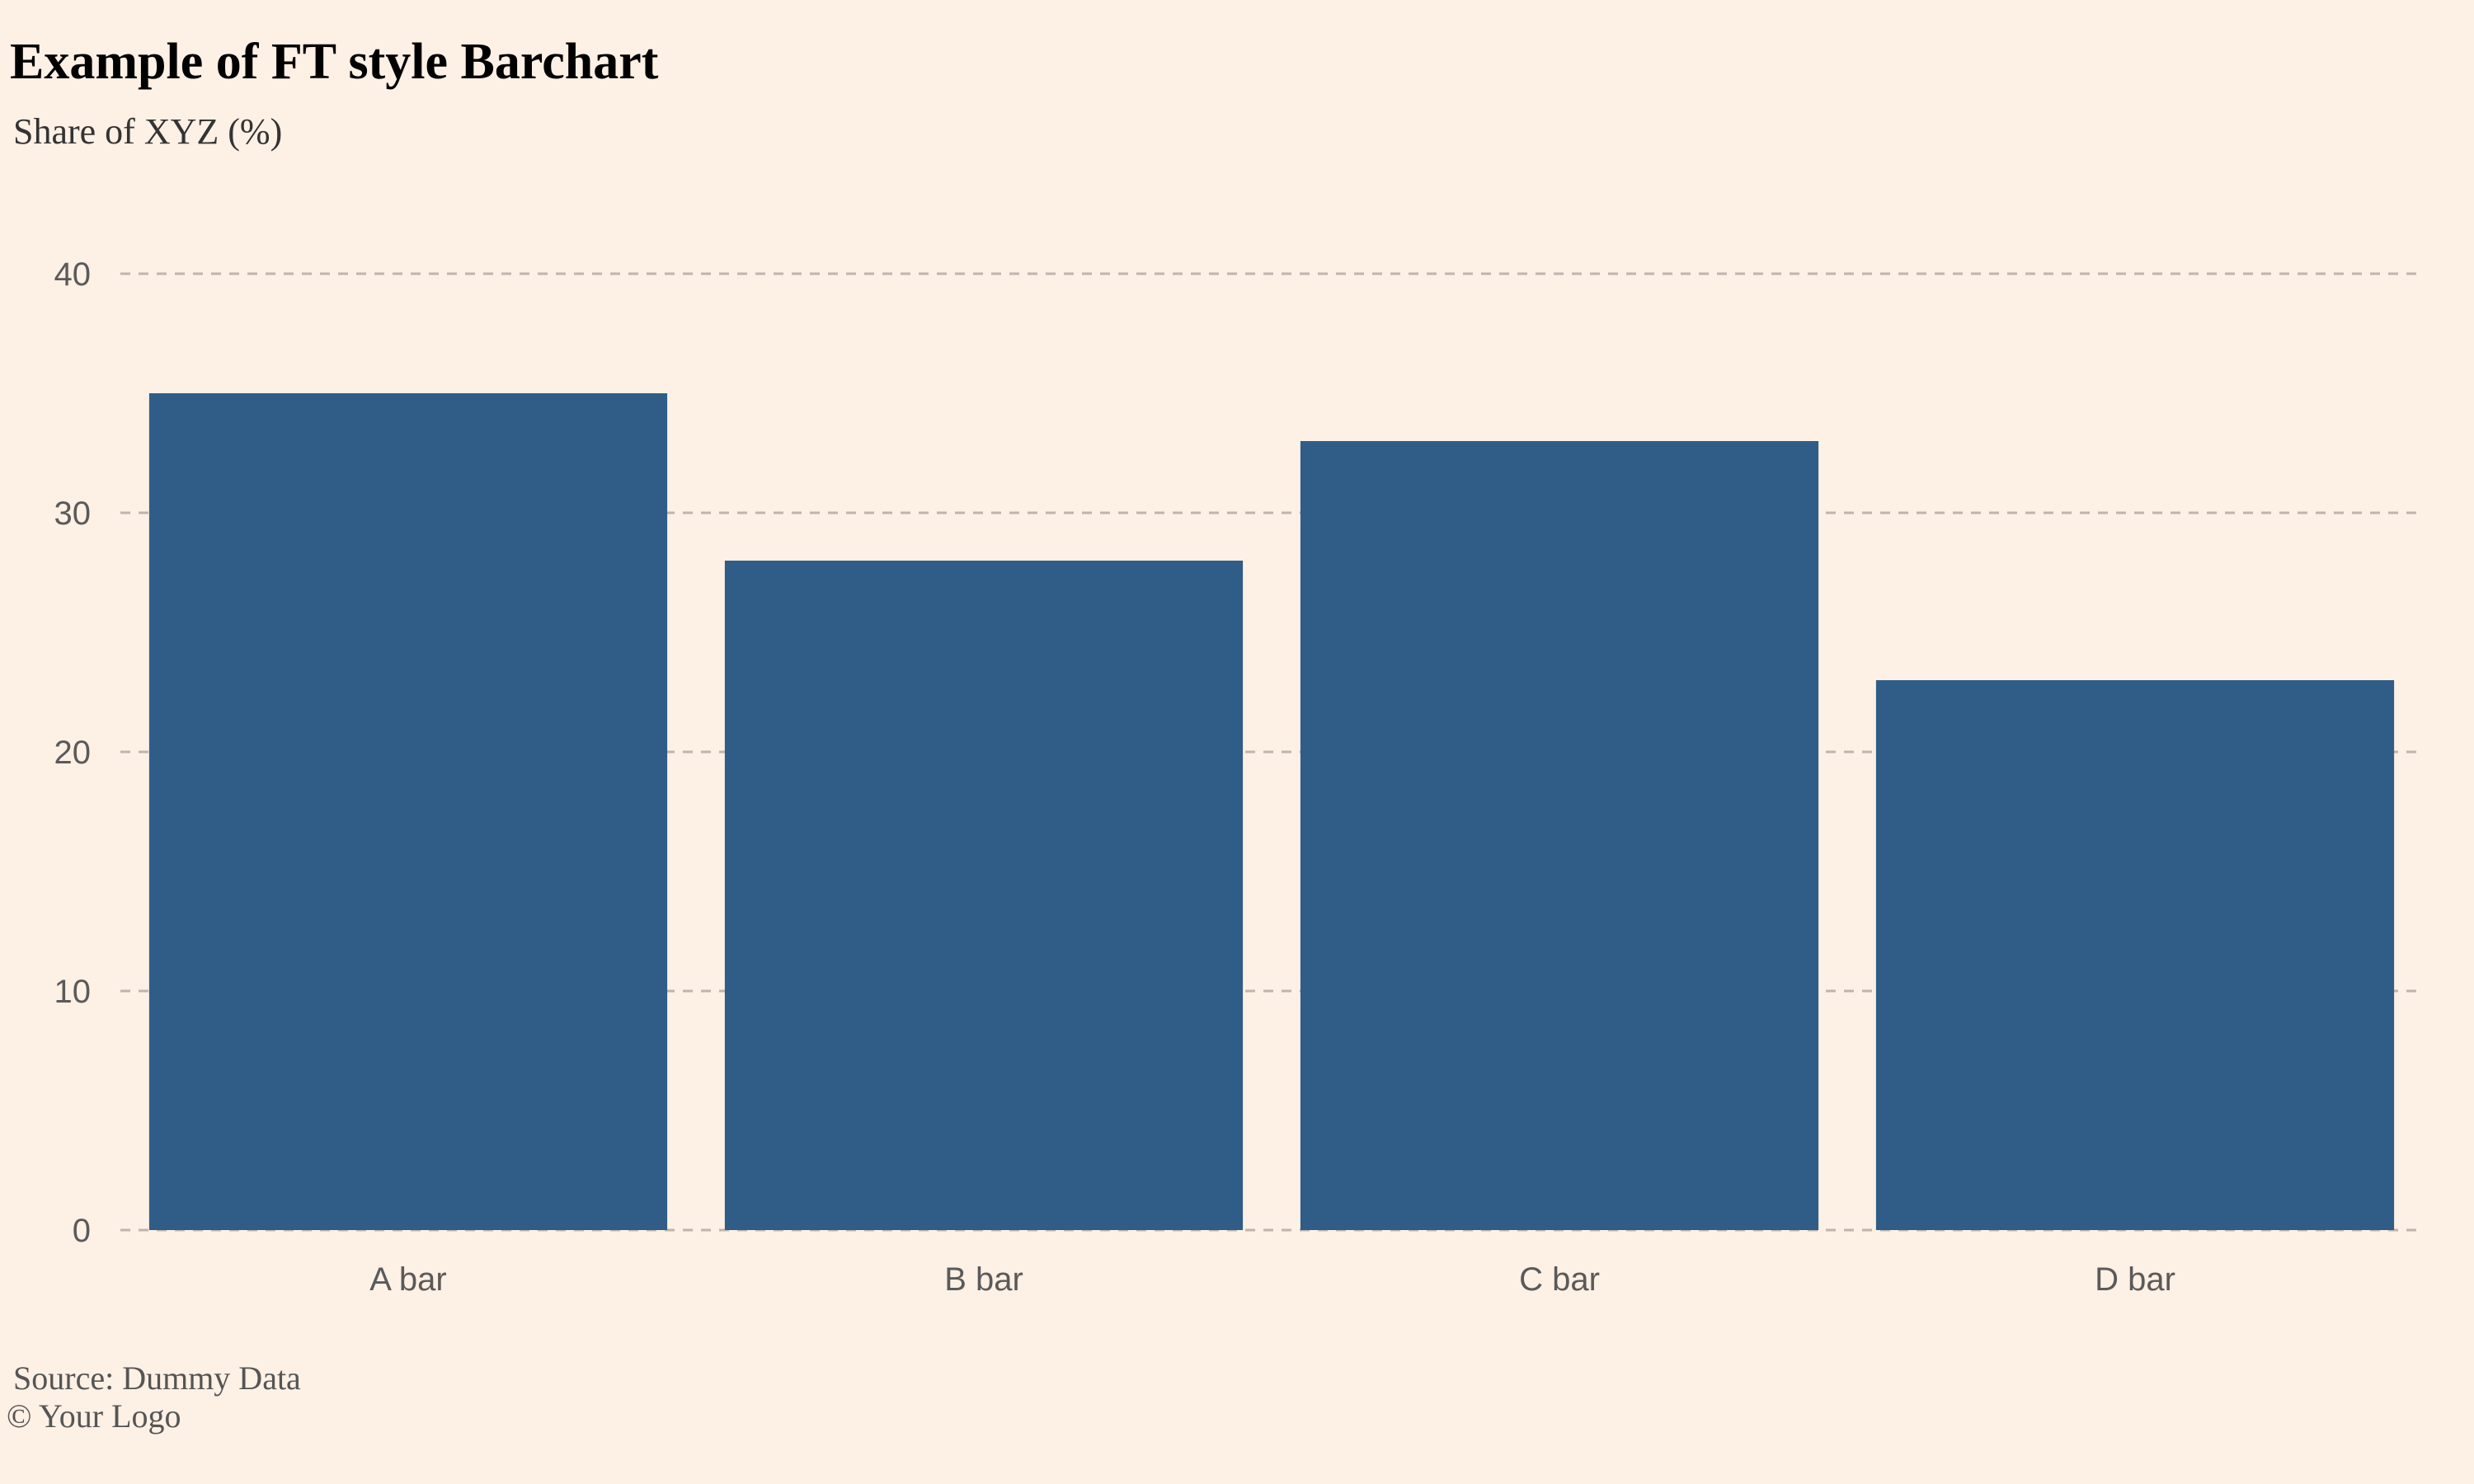  Describe the element at coordinates (407, 1279) in the screenshot. I see `x-tick-label: A bar` at that location.